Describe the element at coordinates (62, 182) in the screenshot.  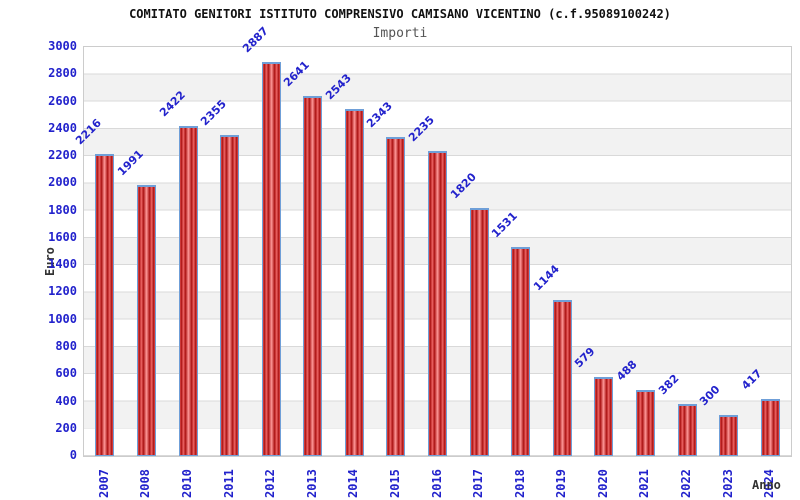
I see `y-tick-label: 2000` at that location.